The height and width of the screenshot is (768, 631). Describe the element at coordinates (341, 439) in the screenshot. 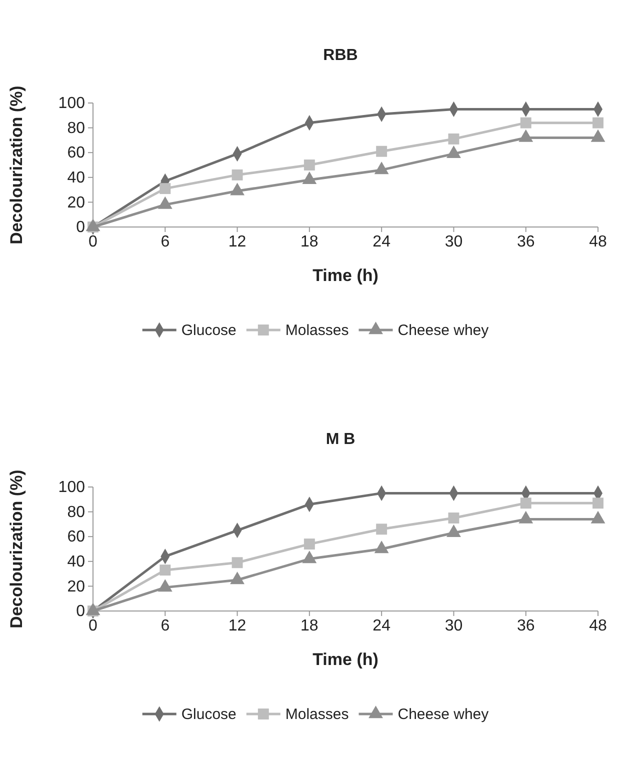

I see `chart-title: M B` at that location.